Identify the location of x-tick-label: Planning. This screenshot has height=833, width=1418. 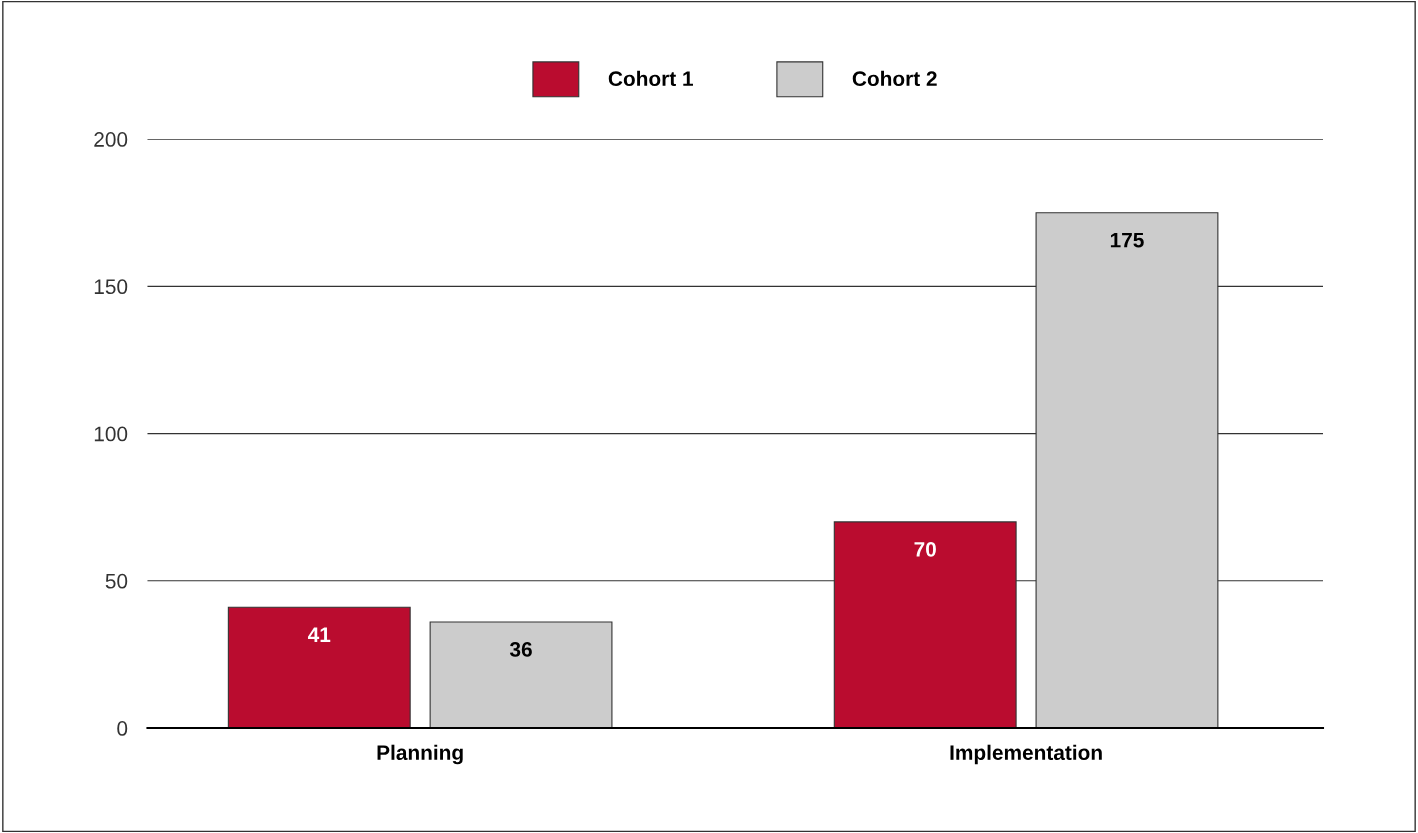
(420, 754).